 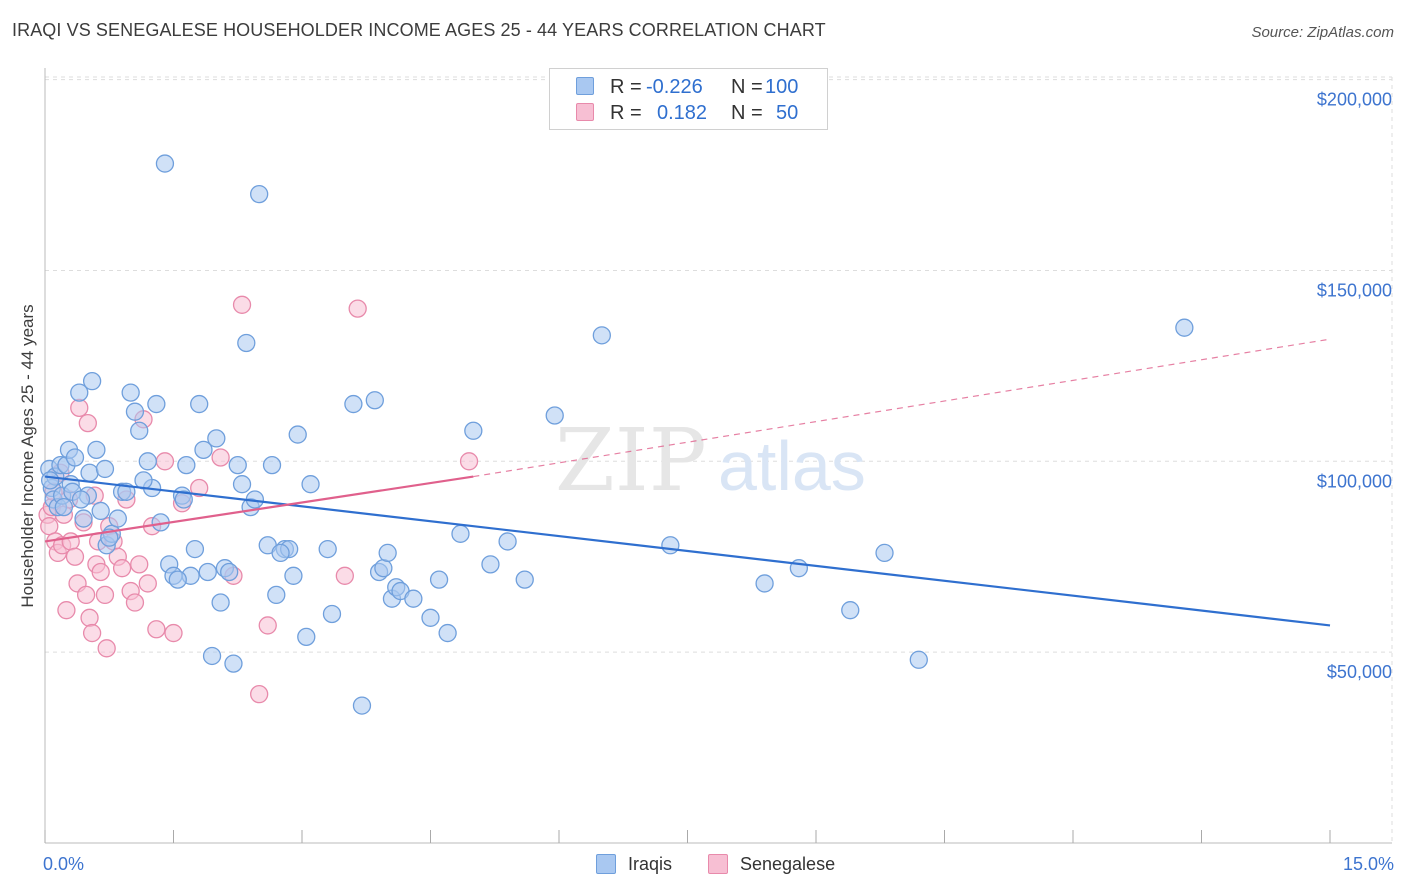 What do you see at coordinates (63, 864) in the screenshot?
I see `x-tick-label-min: 0.0%` at bounding box center [63, 864].